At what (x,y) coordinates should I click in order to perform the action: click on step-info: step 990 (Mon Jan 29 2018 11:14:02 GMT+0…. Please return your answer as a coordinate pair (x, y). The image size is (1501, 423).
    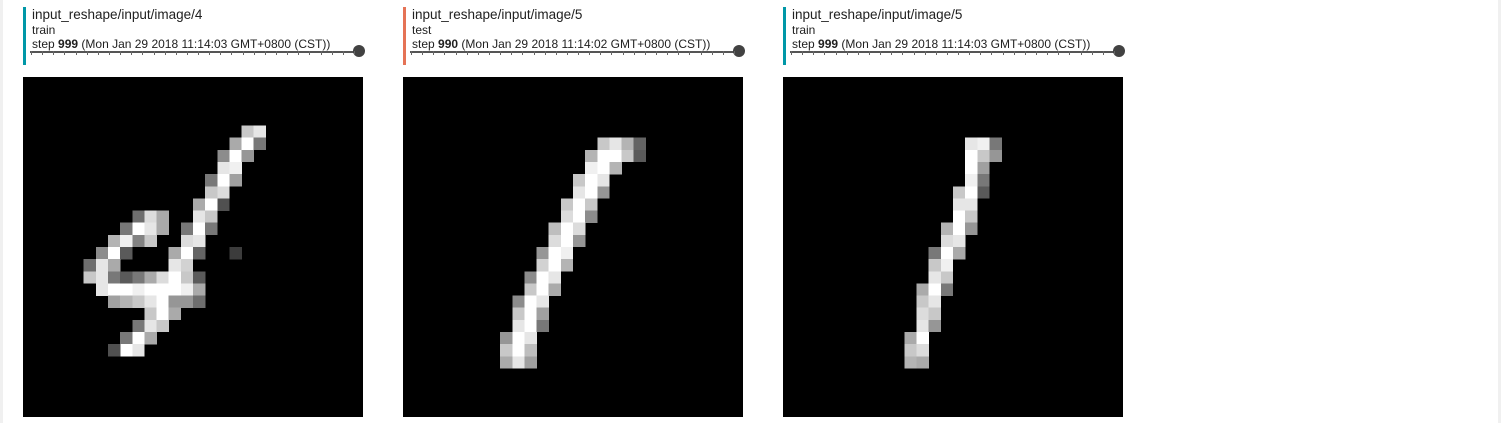
    Looking at the image, I should click on (580, 44).